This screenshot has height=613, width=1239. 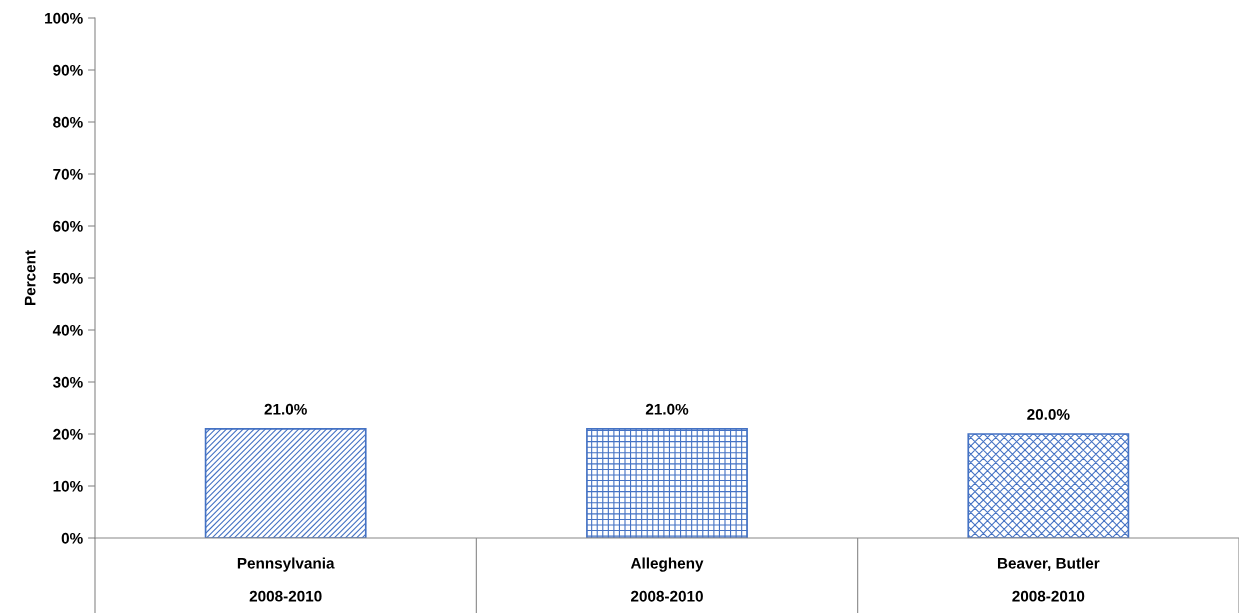 I want to click on y-tick-label: 100%, so click(x=64, y=18).